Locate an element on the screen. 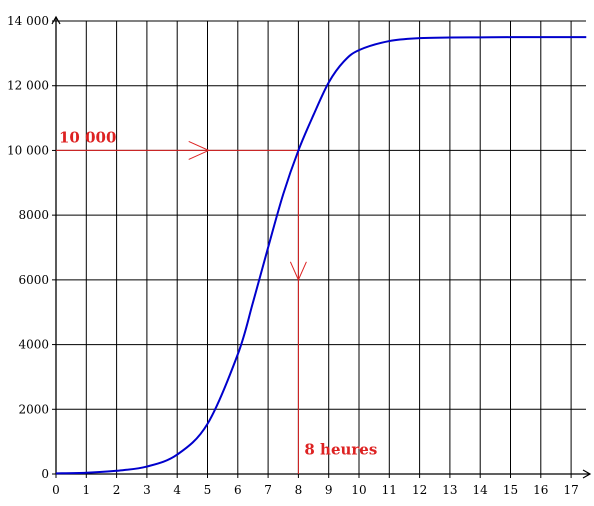 The height and width of the screenshot is (506, 594). x-tick-label: 4 is located at coordinates (177, 490).